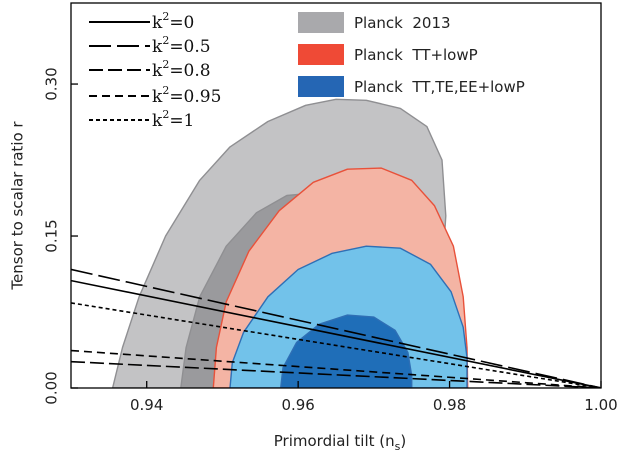  Describe the element at coordinates (181, 45) in the screenshot. I see `legend-line-label: k2=0.5` at that location.